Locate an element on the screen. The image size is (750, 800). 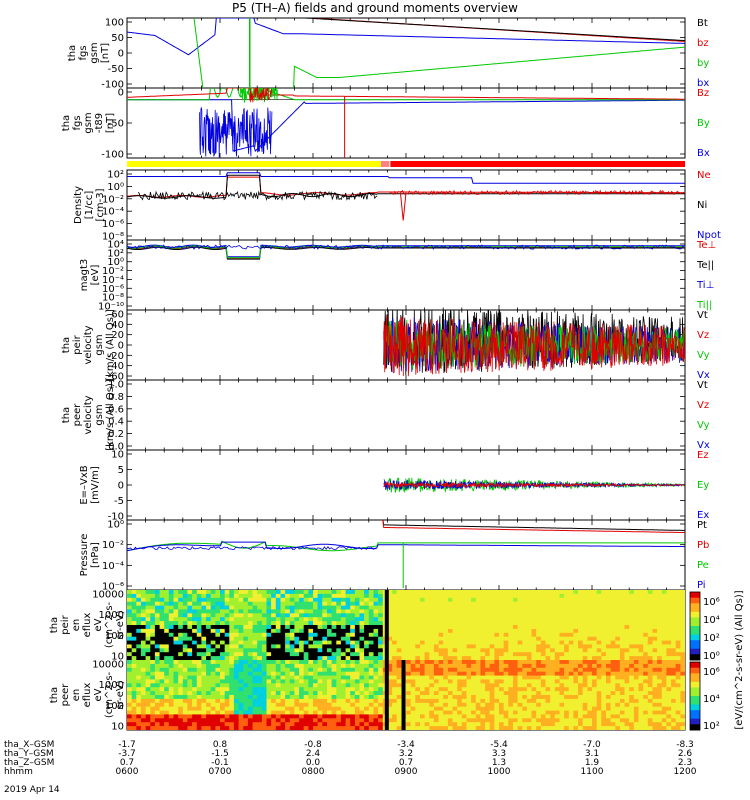
ti-noise is located at coordinates (406, 247).